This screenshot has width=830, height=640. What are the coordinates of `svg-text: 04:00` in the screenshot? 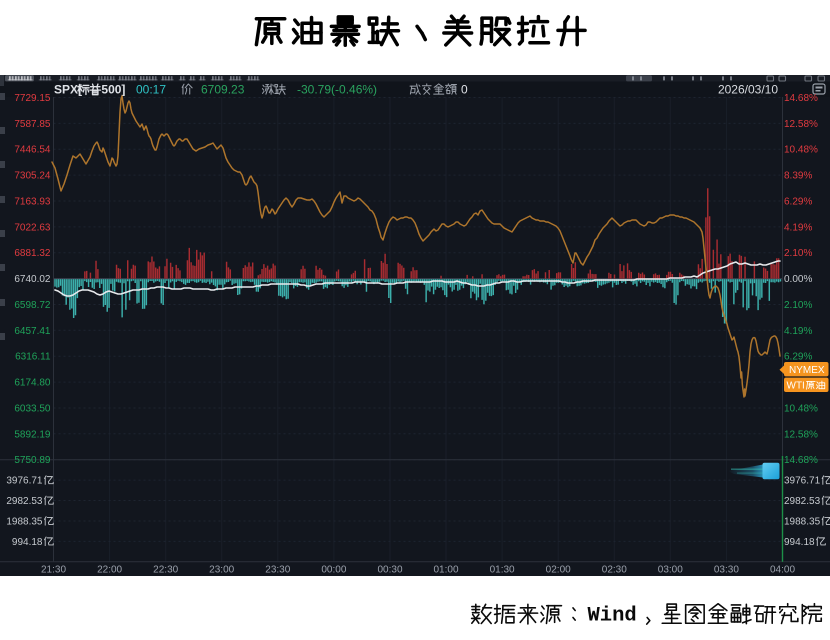 It's located at (782, 570).